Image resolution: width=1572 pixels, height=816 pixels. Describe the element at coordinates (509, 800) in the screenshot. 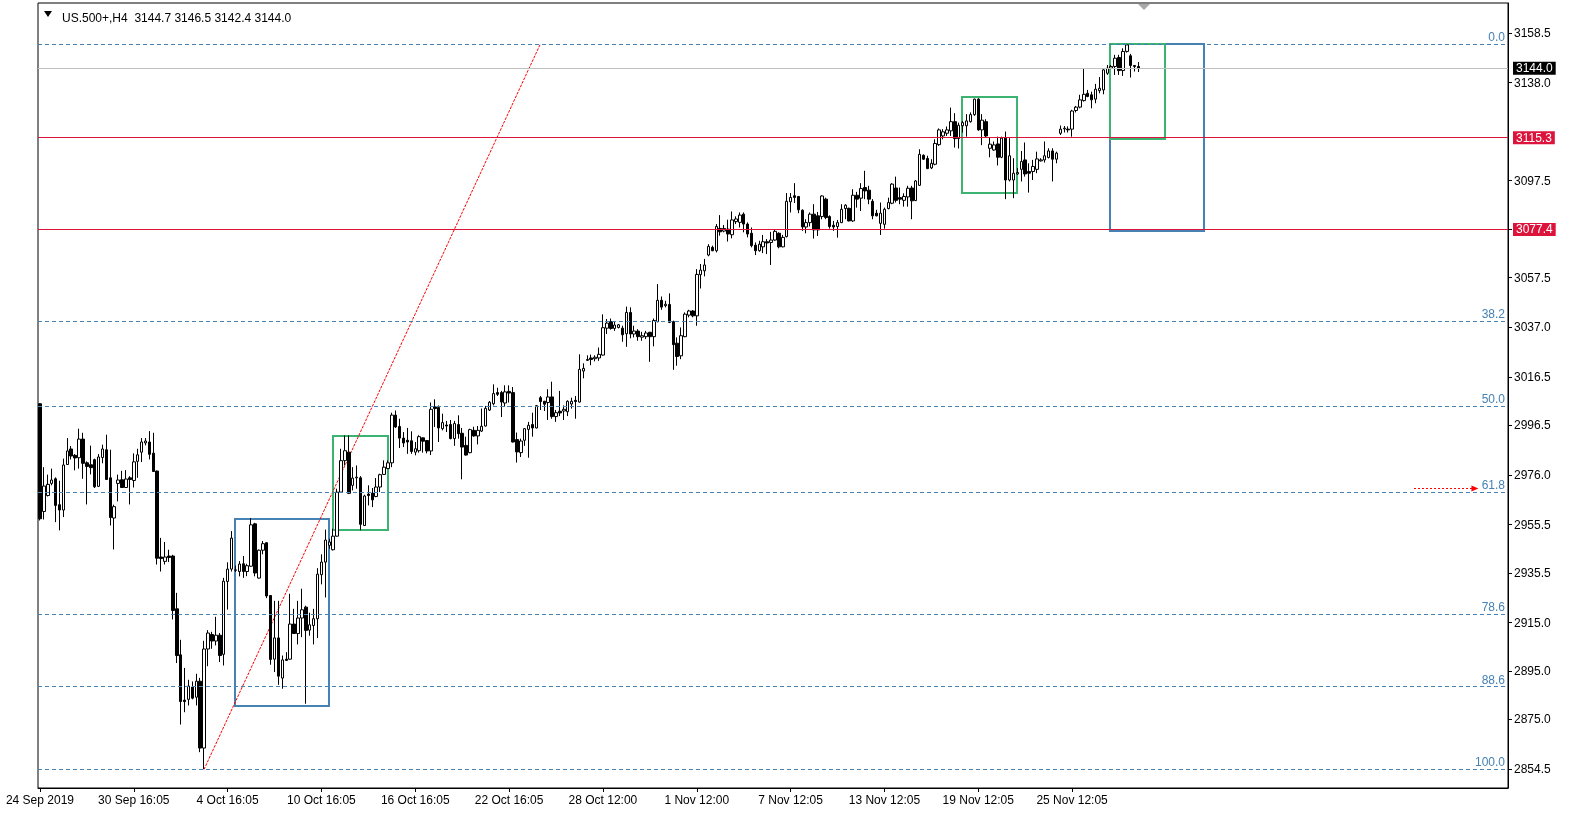

I see `x-tick-label: 22 Oct 16:05` at that location.